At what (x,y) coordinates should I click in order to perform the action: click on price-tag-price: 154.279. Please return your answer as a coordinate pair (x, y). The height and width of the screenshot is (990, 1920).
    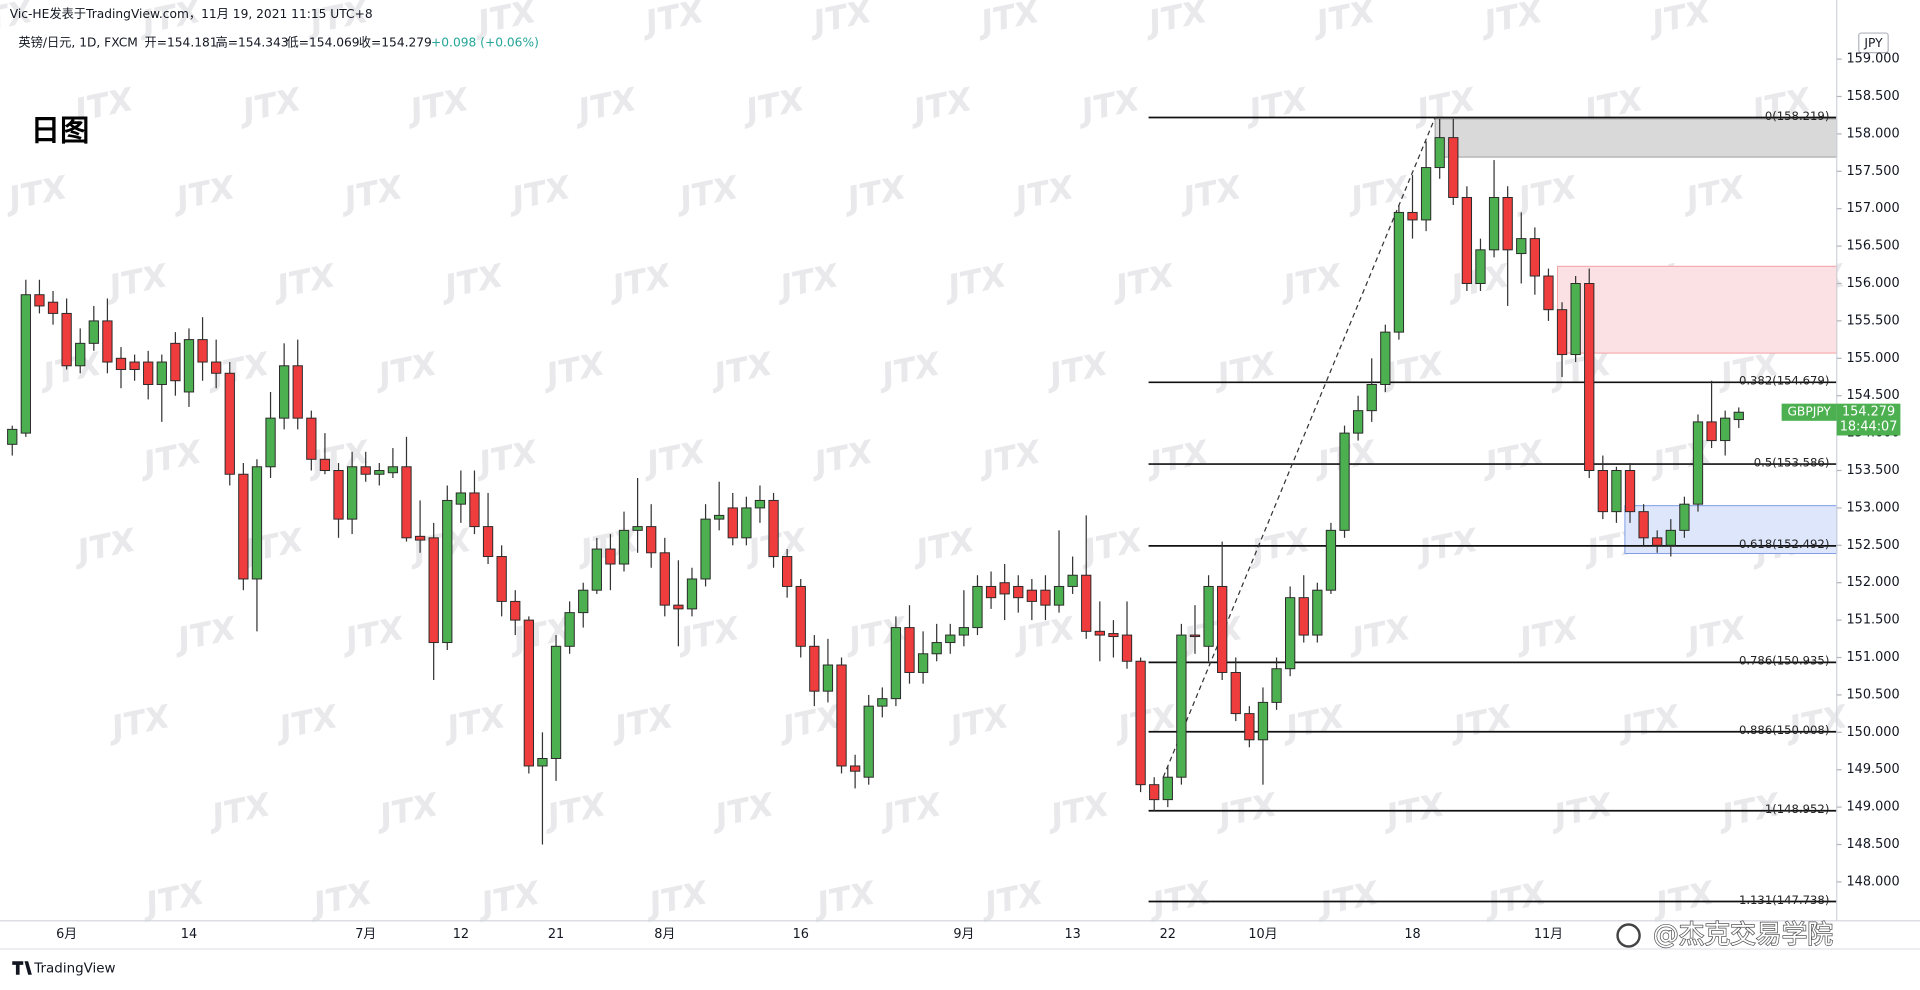
    Looking at the image, I should click on (1868, 412).